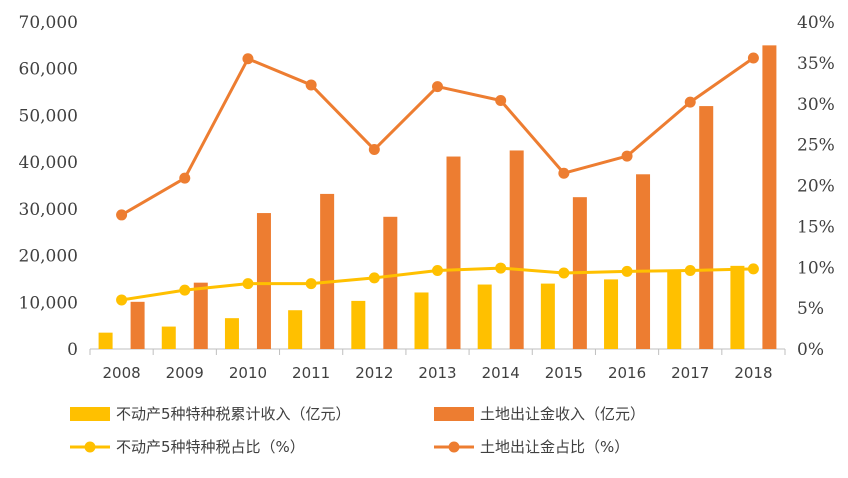 The height and width of the screenshot is (478, 848). What do you see at coordinates (816, 187) in the screenshot?
I see `right-y-tick-label: 20%` at bounding box center [816, 187].